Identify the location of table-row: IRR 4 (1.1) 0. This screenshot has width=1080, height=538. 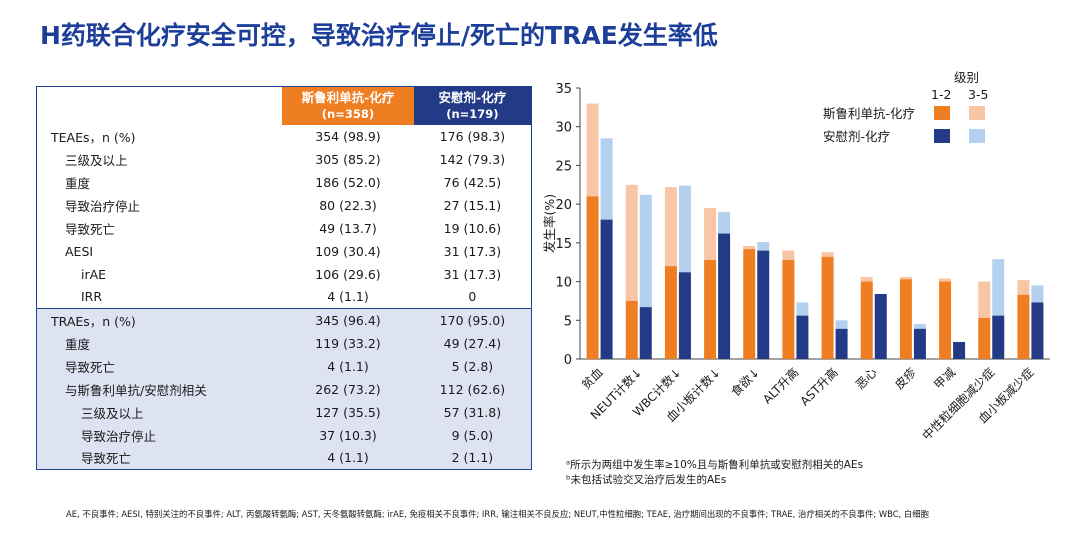
(284, 297).